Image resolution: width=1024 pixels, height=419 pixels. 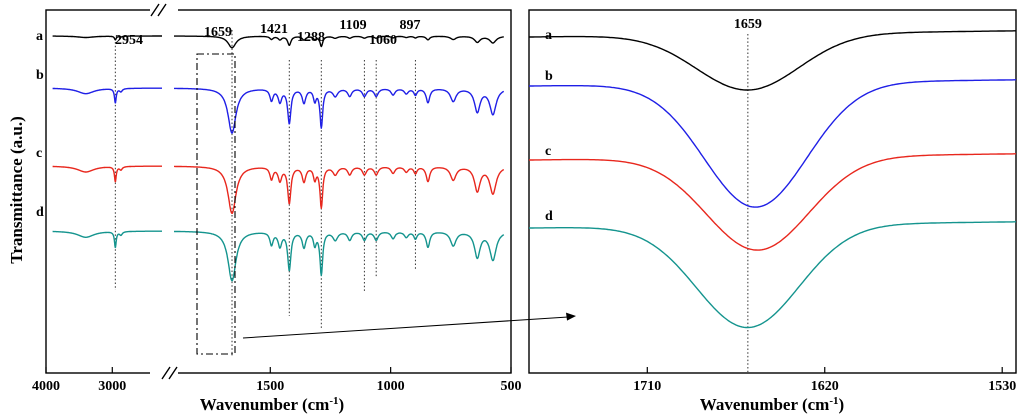 I want to click on left-peak-label-1659: 1659, so click(x=218, y=32).